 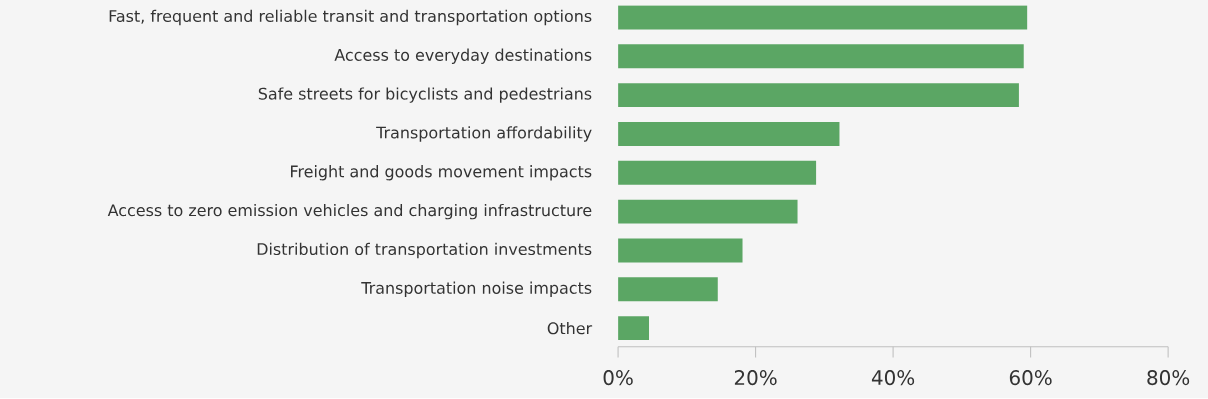 What do you see at coordinates (476, 289) in the screenshot?
I see `y-tick-label: Transportation noise impacts` at bounding box center [476, 289].